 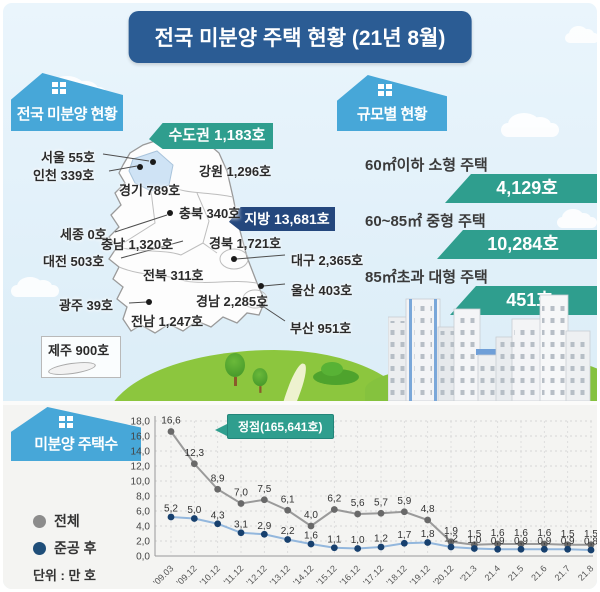 I want to click on peak-annotation-text: 정점(165,641호), so click(x=280, y=426).